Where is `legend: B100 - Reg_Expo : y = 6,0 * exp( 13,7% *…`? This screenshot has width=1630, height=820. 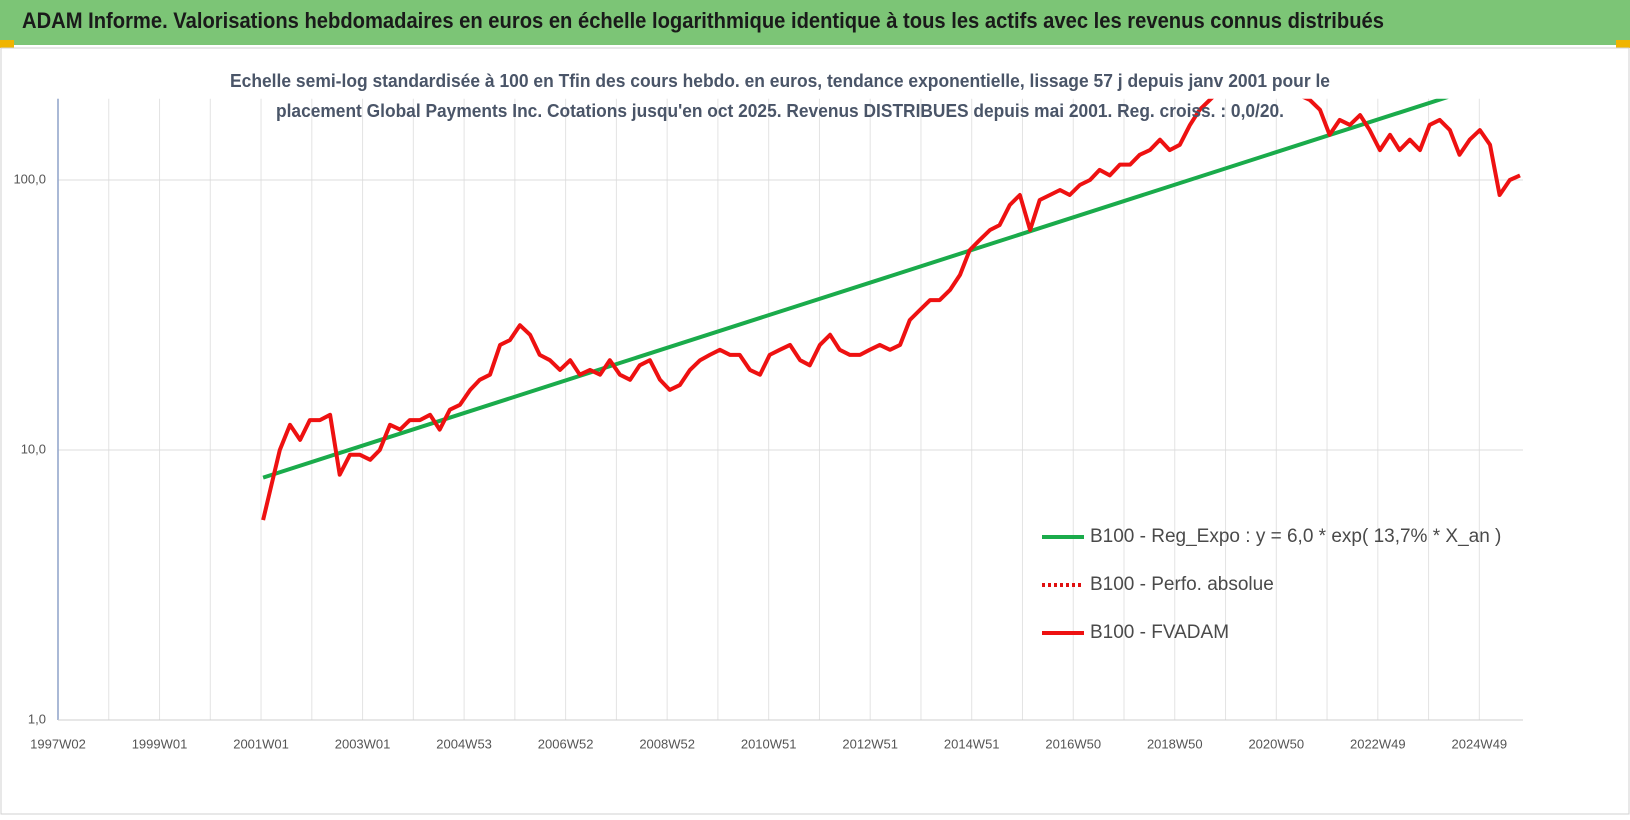
legend: B100 - Reg_Expo : y = 6,0 * exp( 13,7% *… is located at coordinates (1271, 584).